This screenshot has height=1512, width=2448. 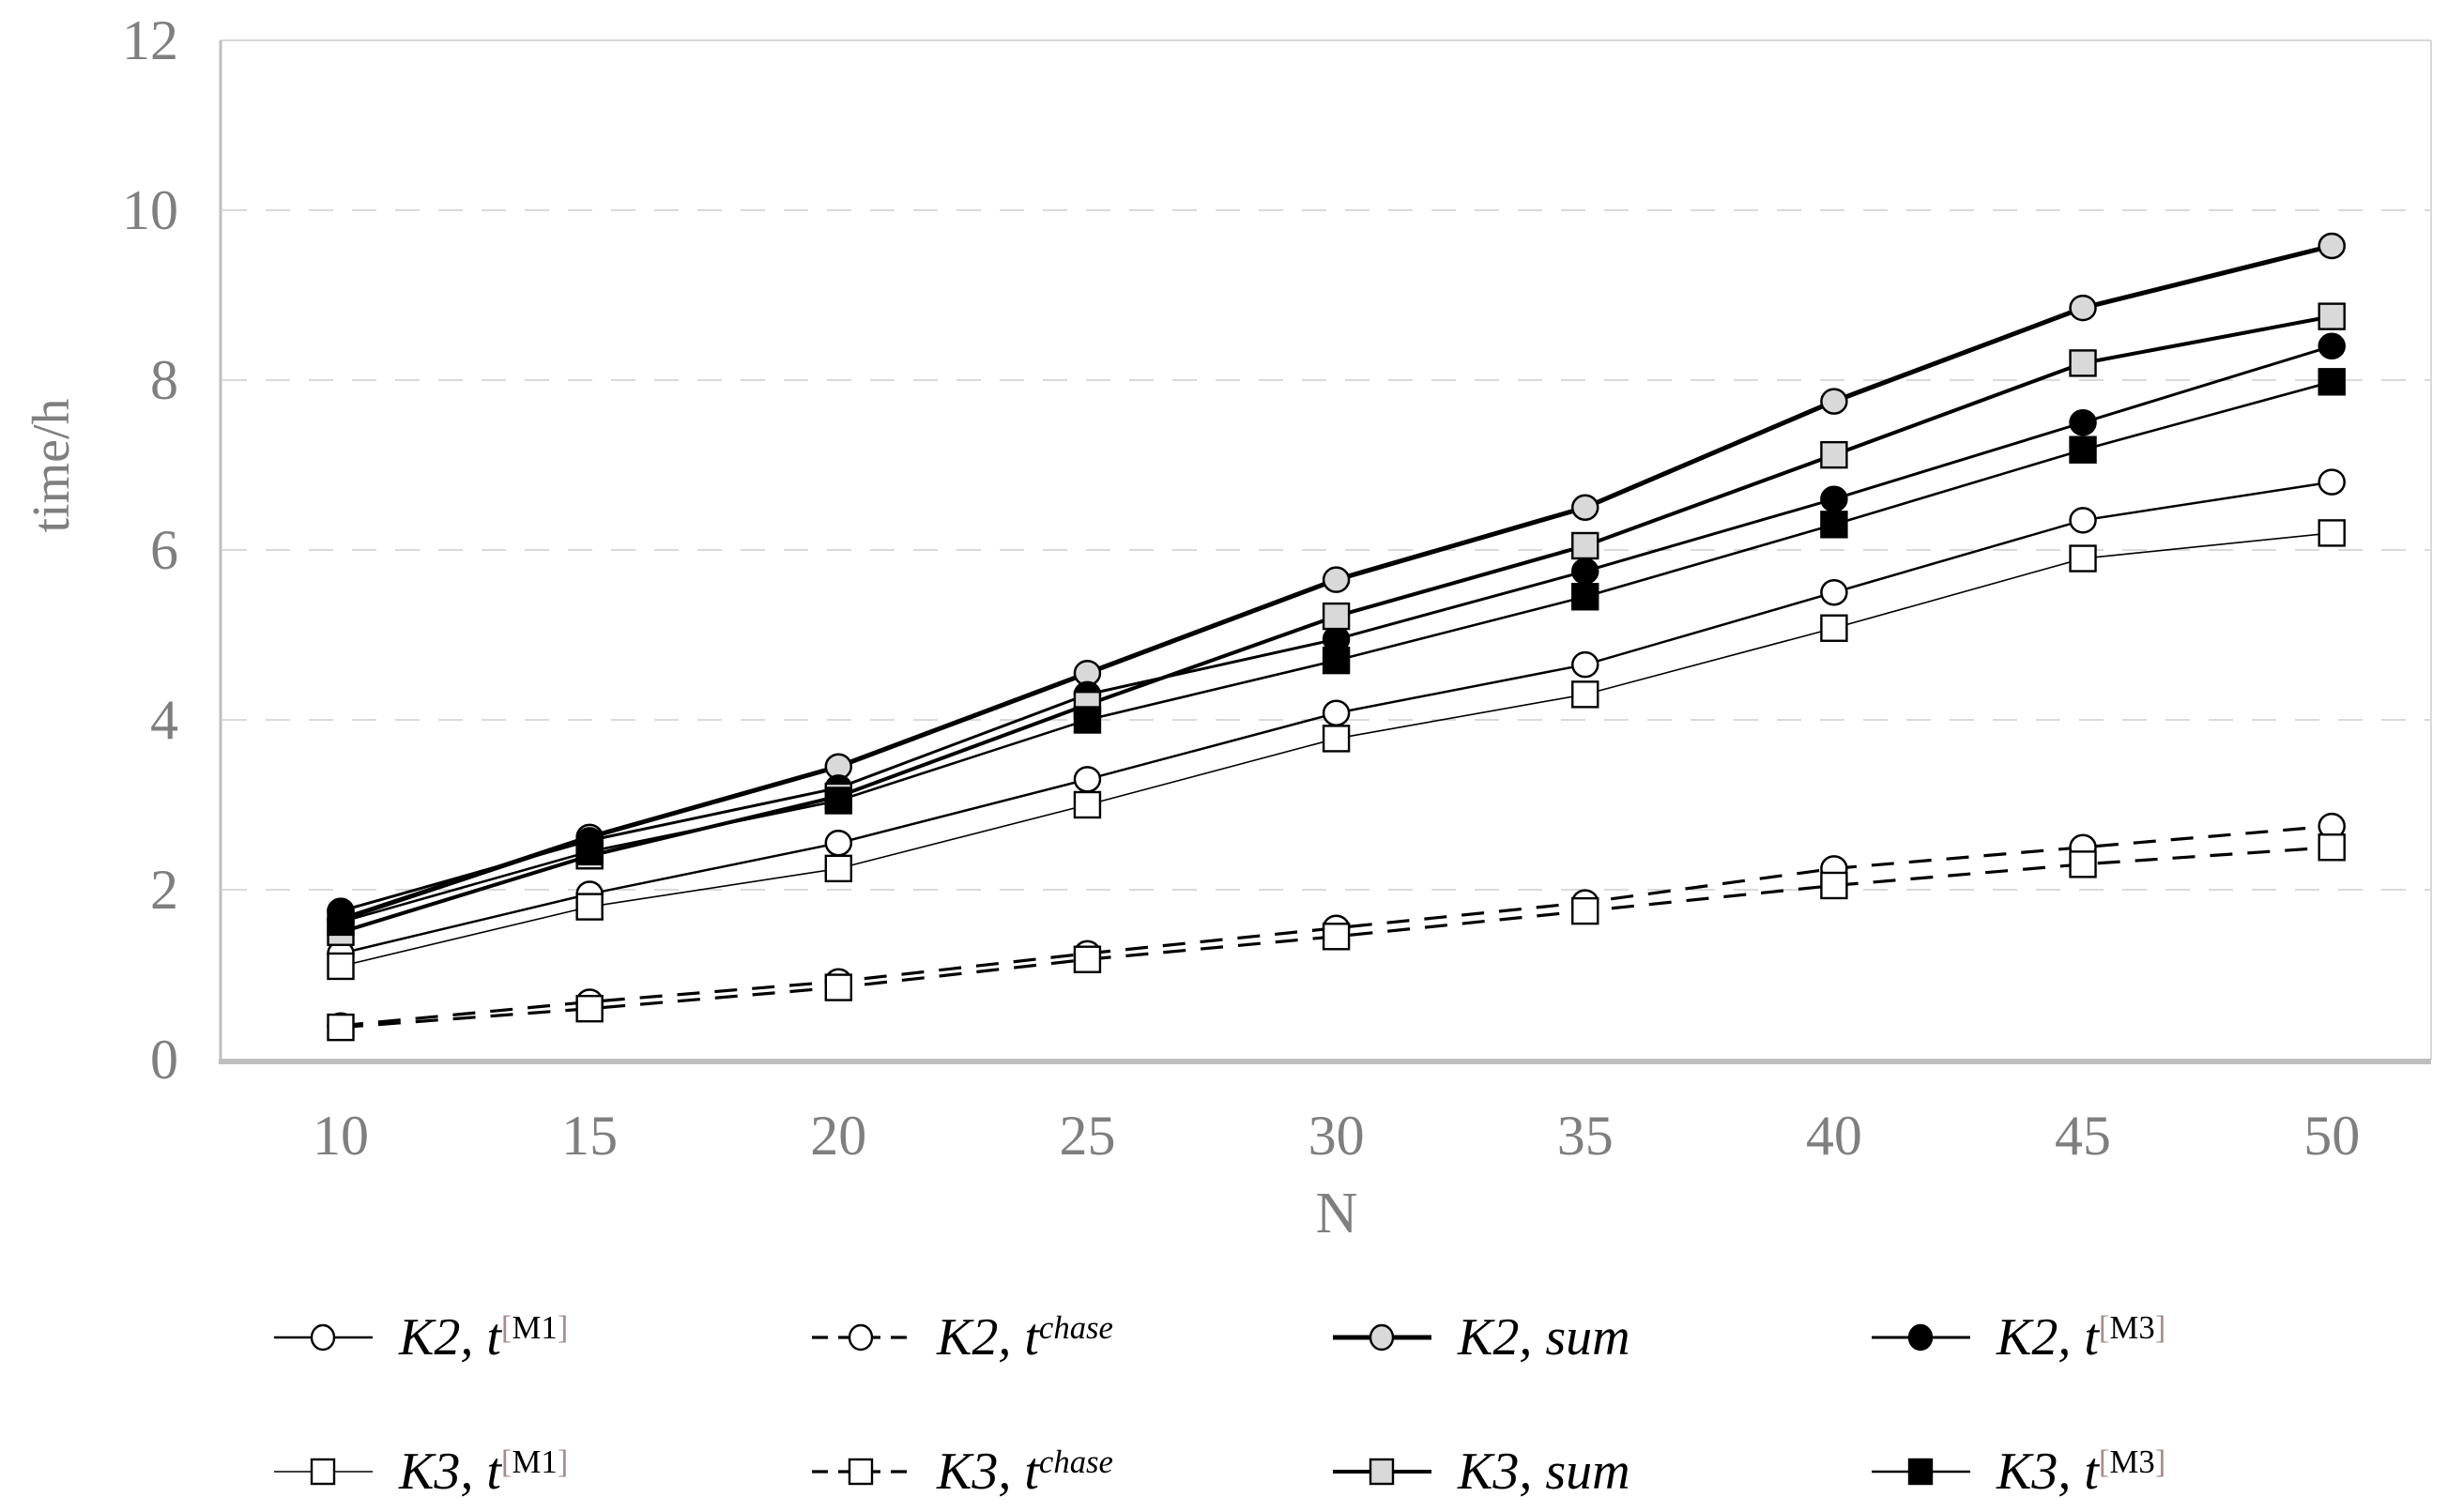 I want to click on legend-item-k3-chase: K3, tchase, so click(x=962, y=1468).